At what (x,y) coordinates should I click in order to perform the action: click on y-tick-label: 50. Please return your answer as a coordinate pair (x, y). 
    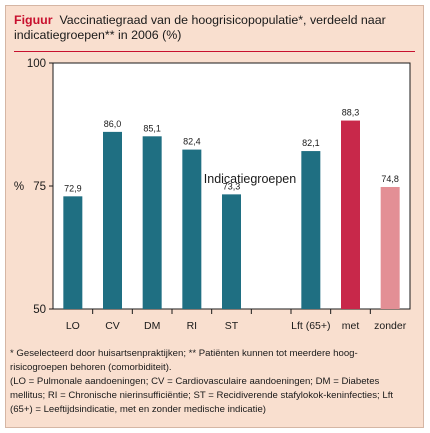
    Looking at the image, I should click on (39, 310).